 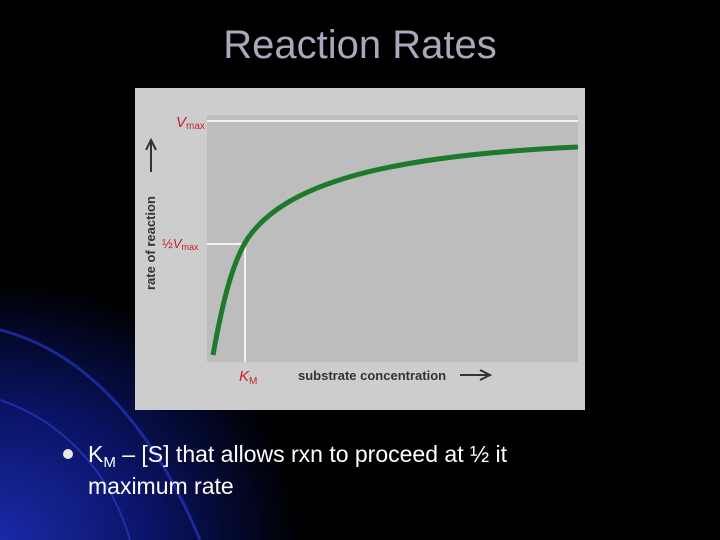 I want to click on half-vmax-label: ½Vmax, so click(x=180, y=244).